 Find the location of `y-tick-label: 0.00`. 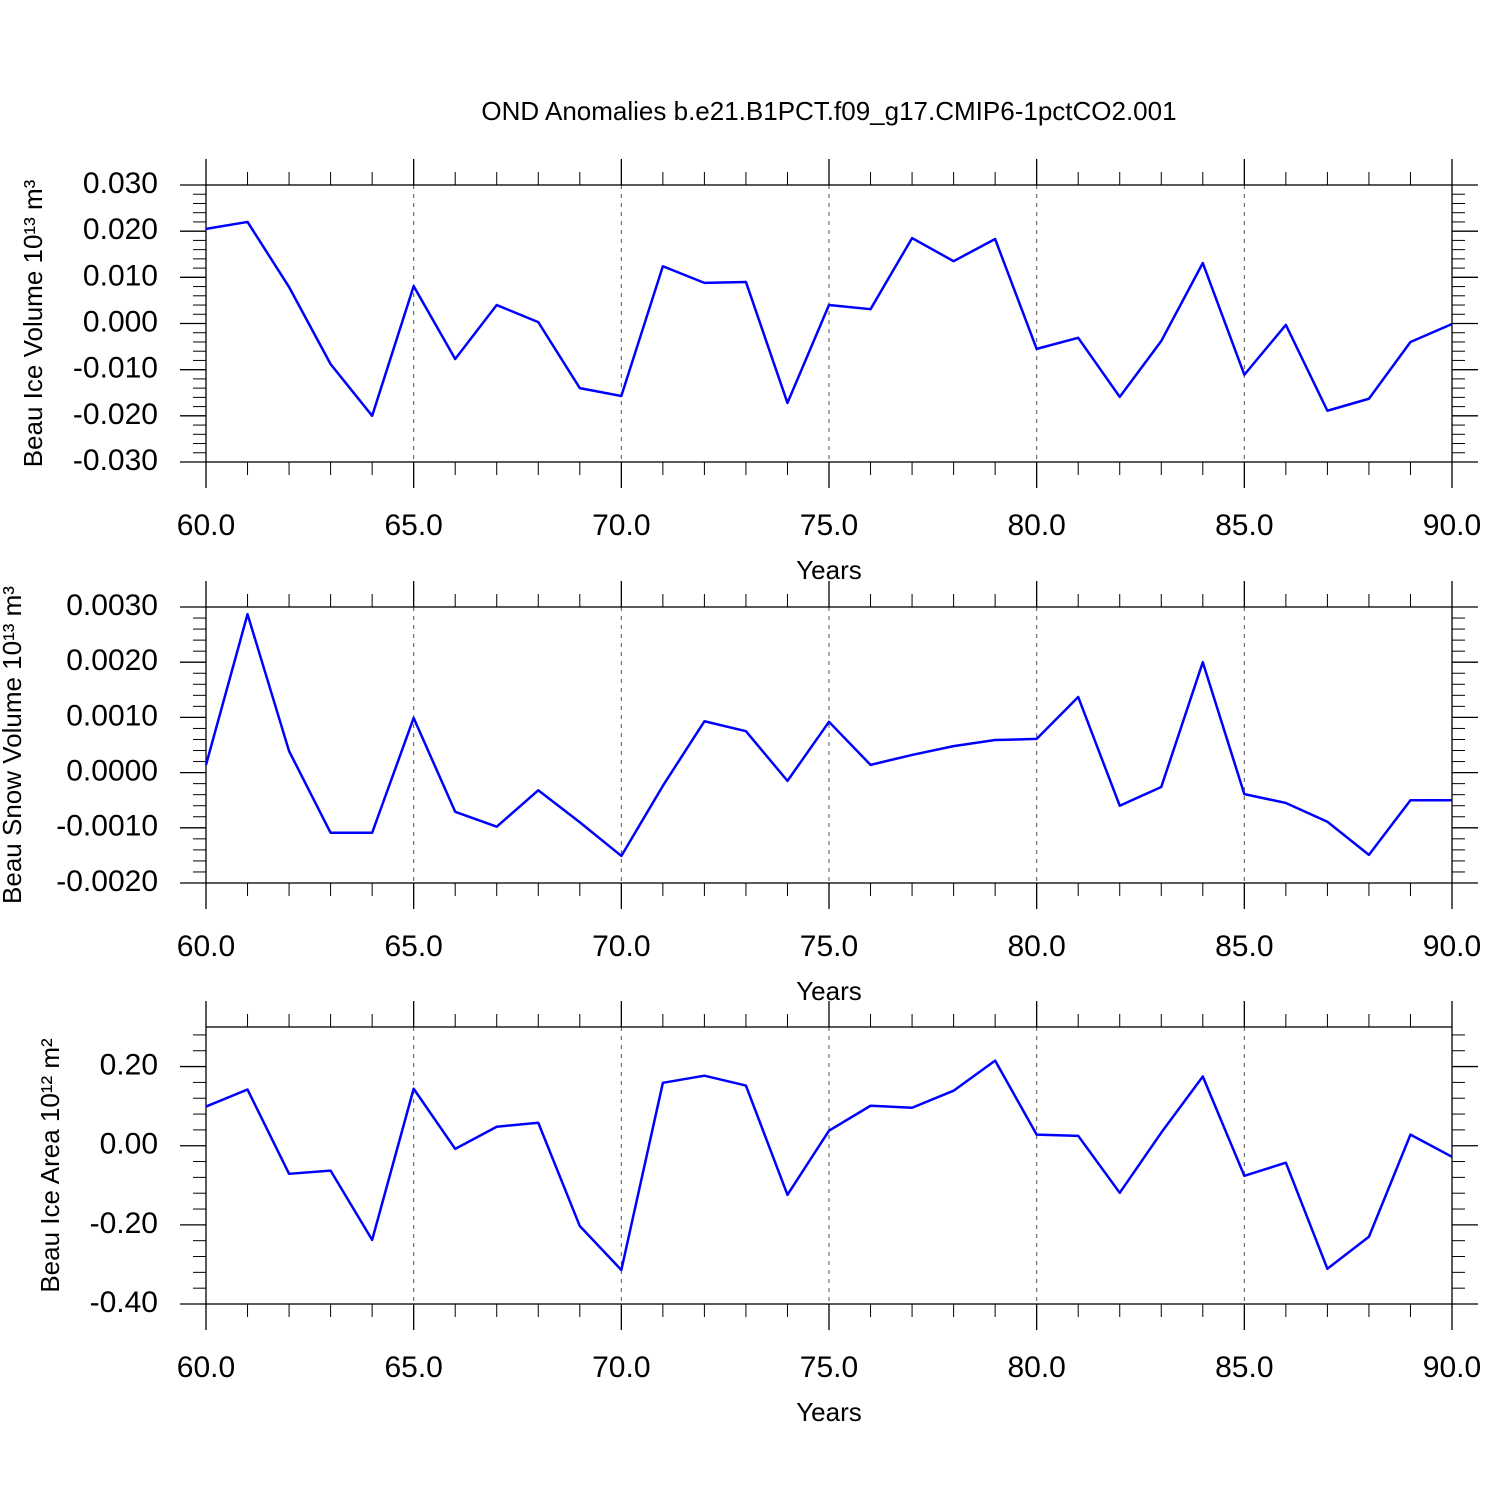

y-tick-label: 0.00 is located at coordinates (129, 1144).